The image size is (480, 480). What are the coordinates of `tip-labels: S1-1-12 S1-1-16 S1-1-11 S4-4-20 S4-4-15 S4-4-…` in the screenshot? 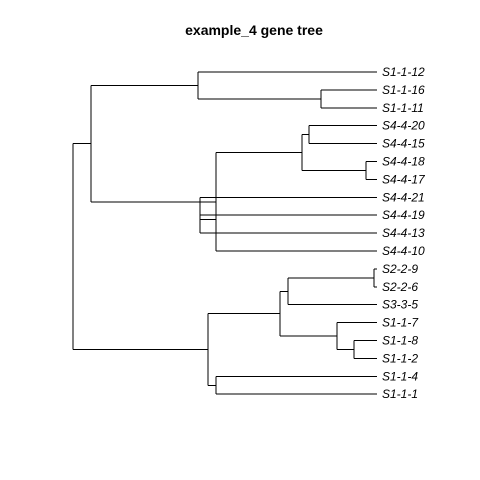 It's located at (404, 233).